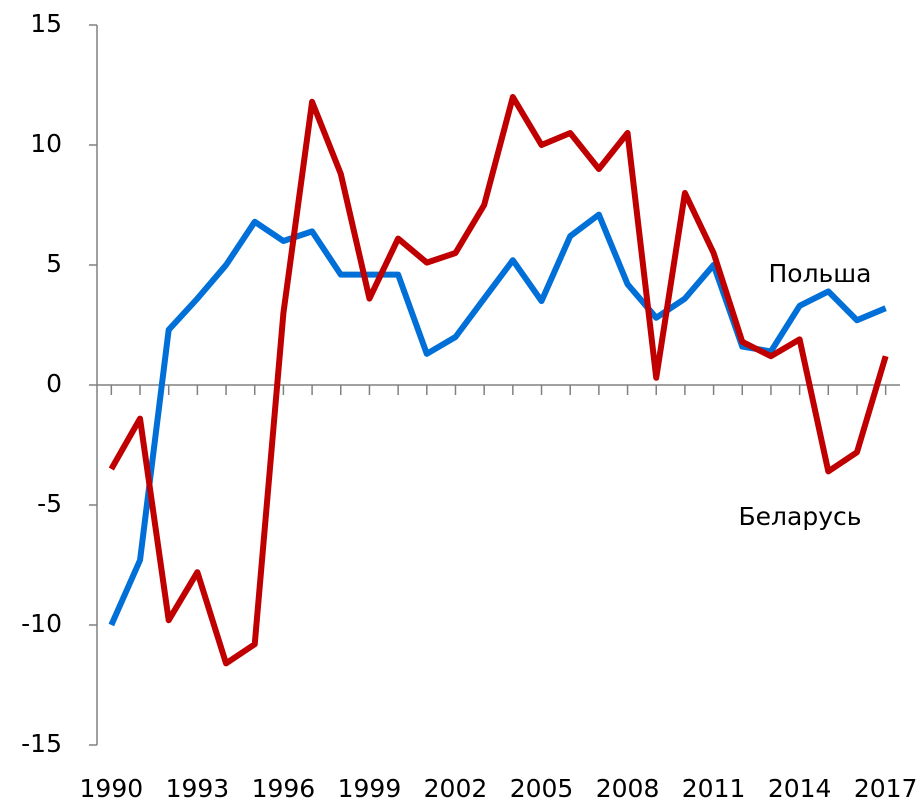  What do you see at coordinates (456, 788) in the screenshot?
I see `x-tick-label: 2002` at bounding box center [456, 788].